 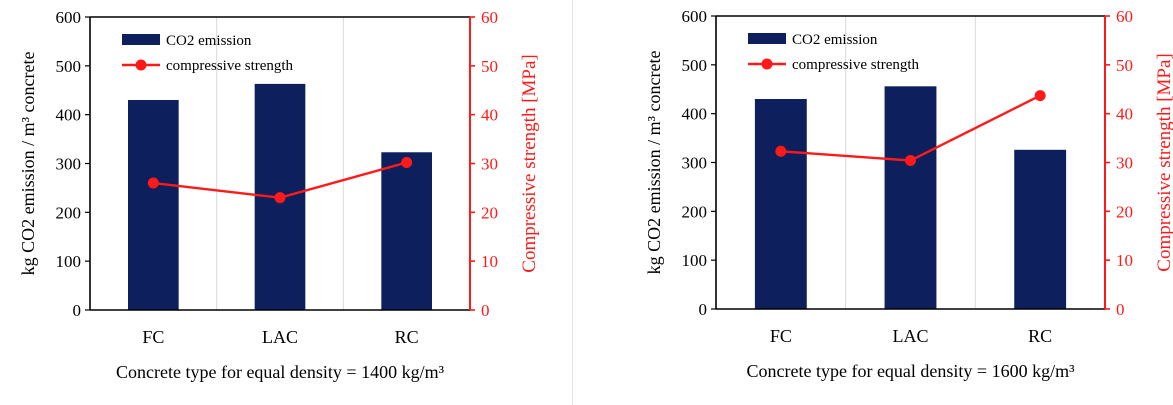 What do you see at coordinates (911, 197) in the screenshot?
I see `bar-co2-lac` at bounding box center [911, 197].